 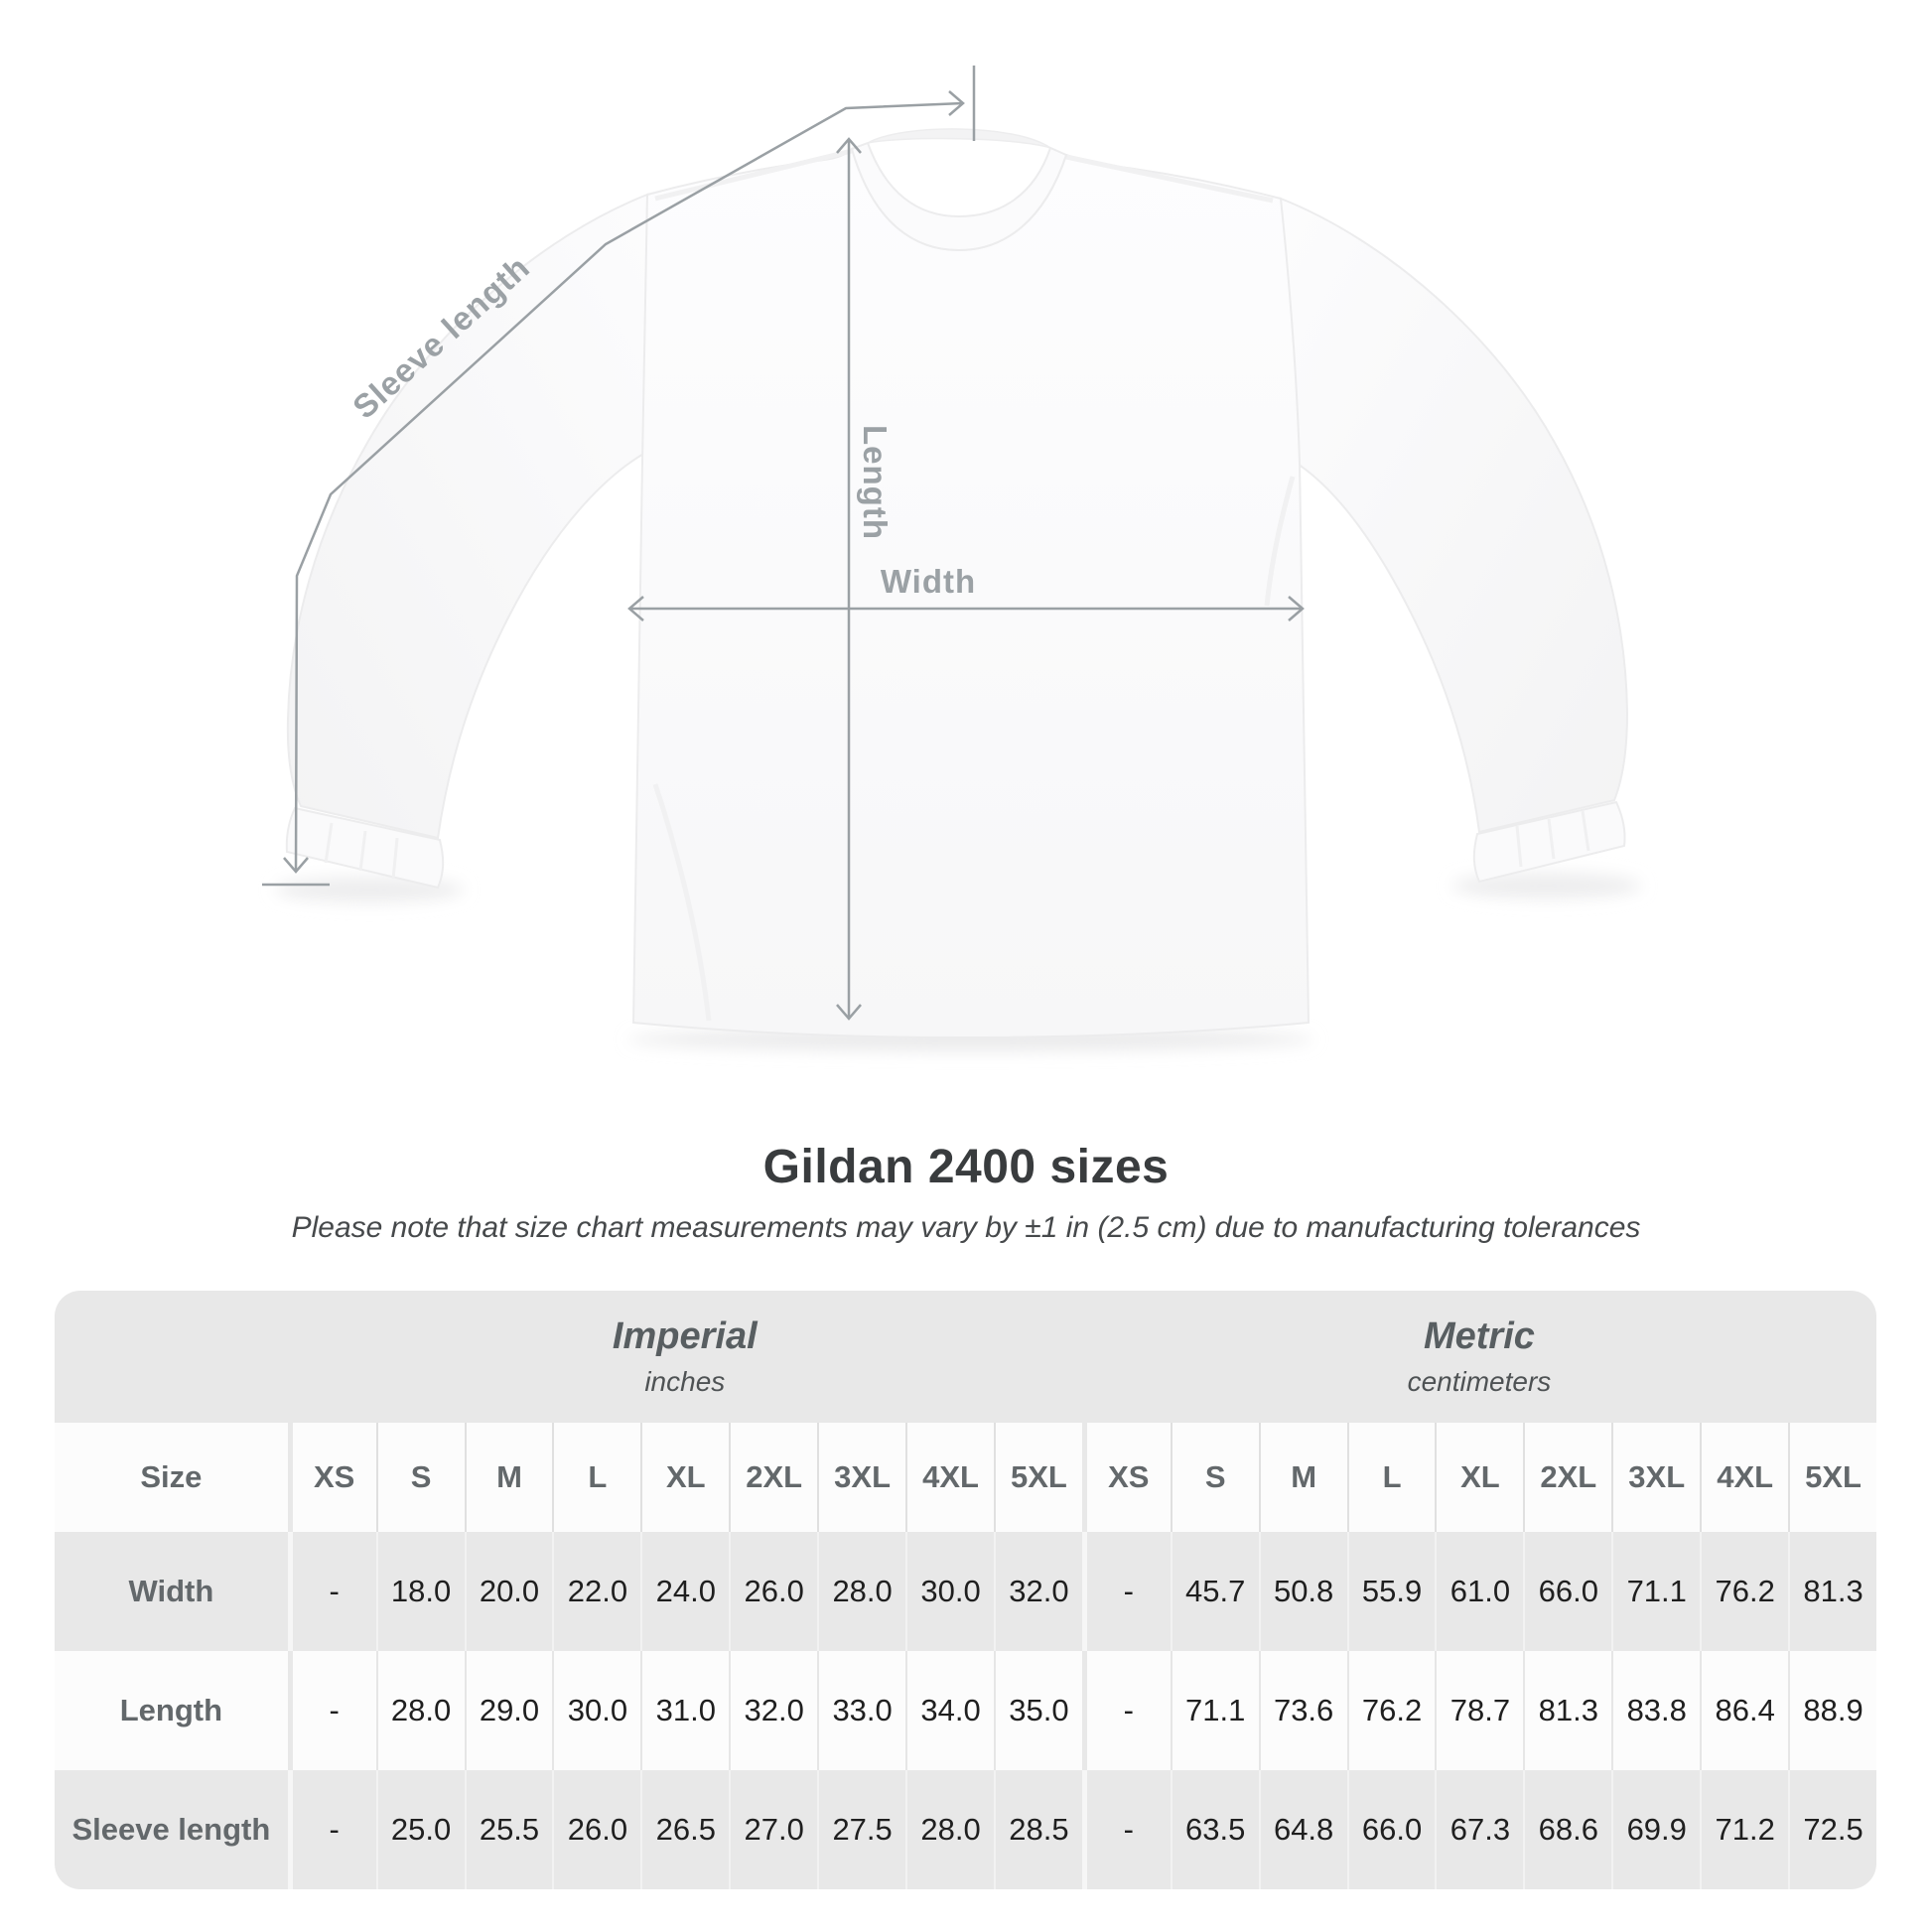 What do you see at coordinates (296, 866) in the screenshot?
I see `sleeve-arrow-down` at bounding box center [296, 866].